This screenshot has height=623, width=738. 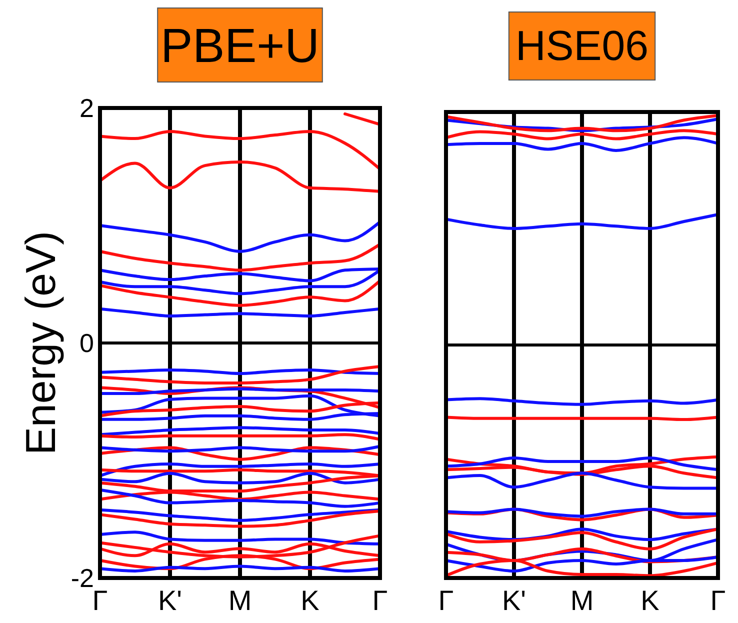 What do you see at coordinates (240, 46) in the screenshot?
I see `chart-title: PBE+U` at bounding box center [240, 46].